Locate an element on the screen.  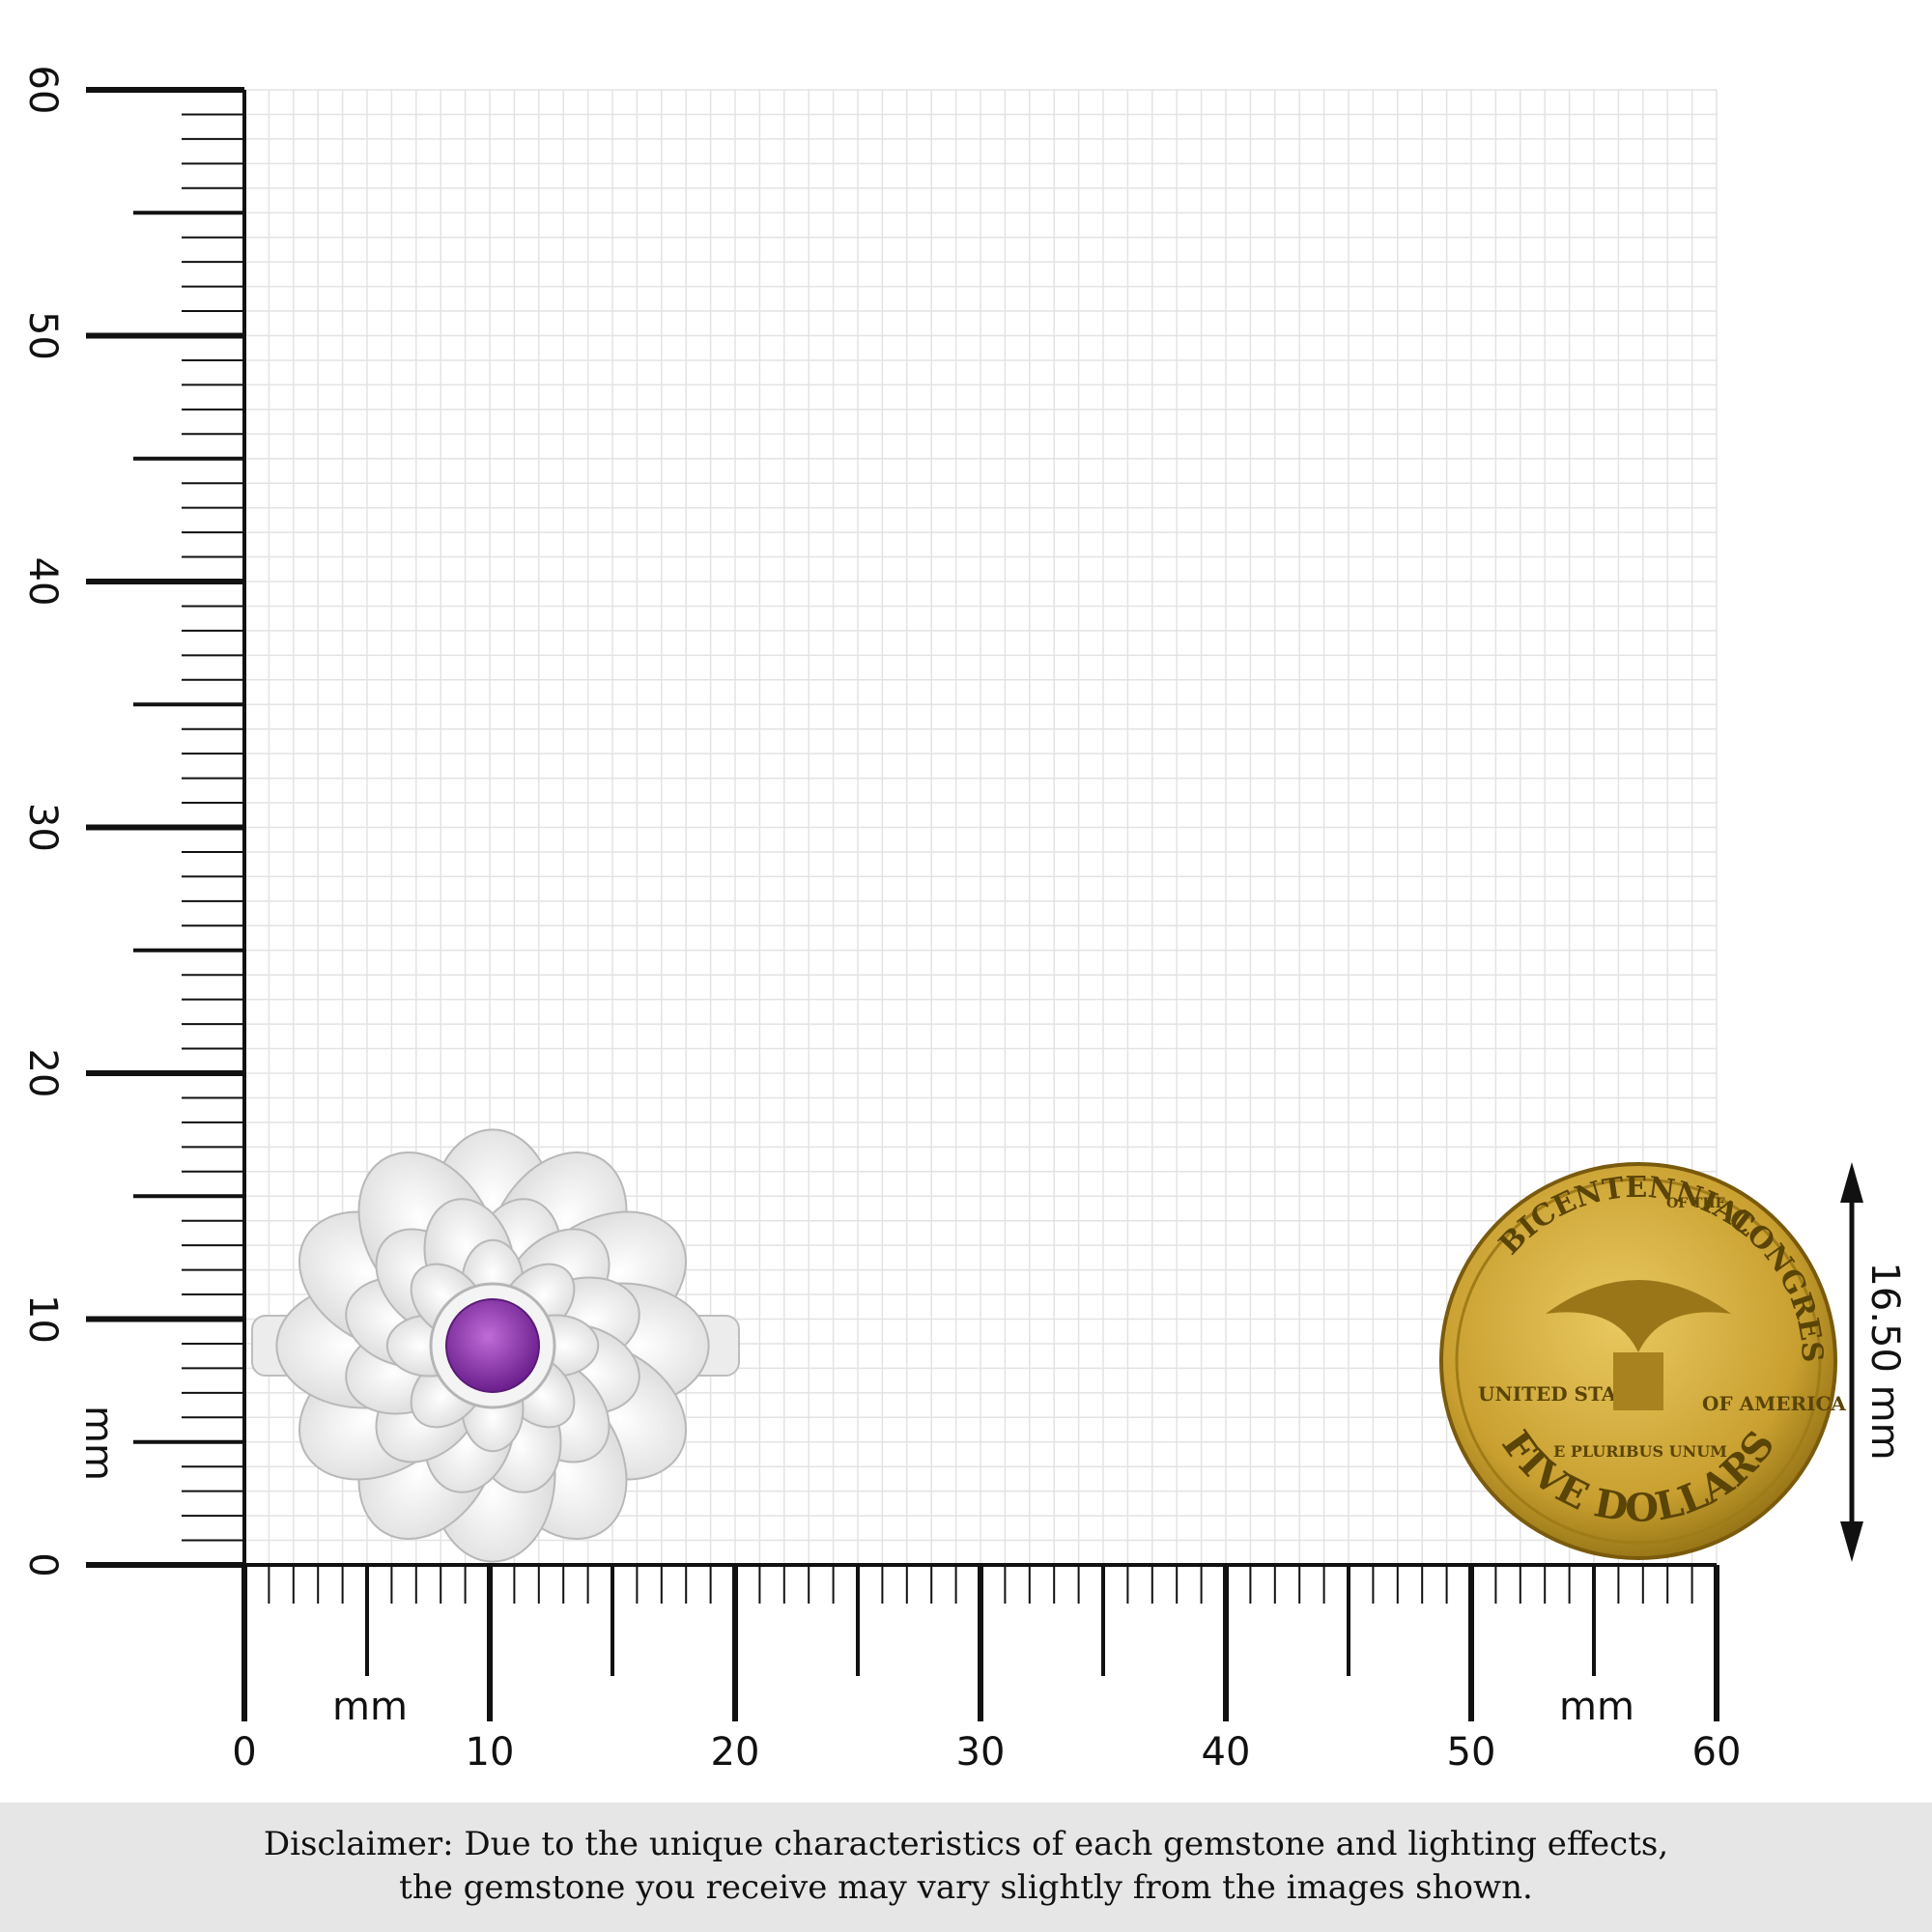
dimension-arrow is located at coordinates (1851, 1362).